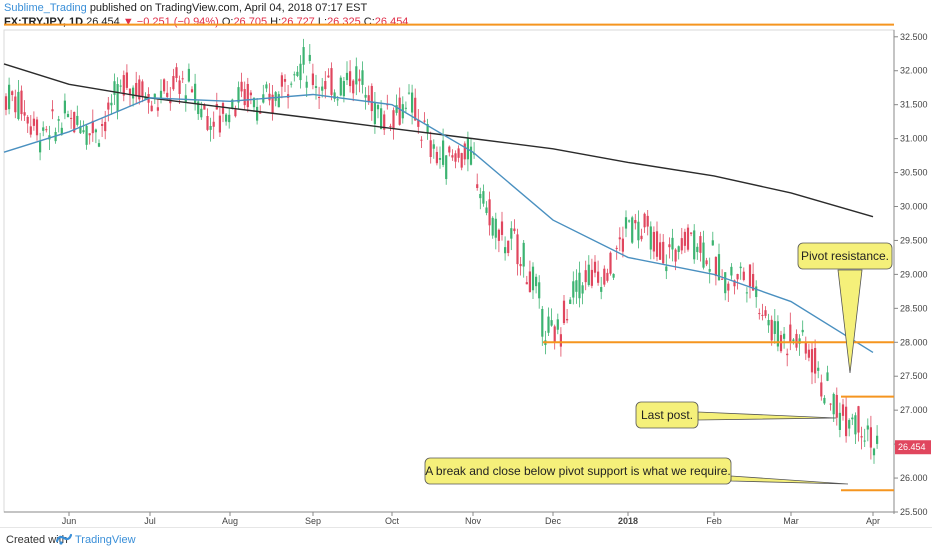  Describe the element at coordinates (914, 105) in the screenshot. I see `y-tick-label: 31.500` at that location.